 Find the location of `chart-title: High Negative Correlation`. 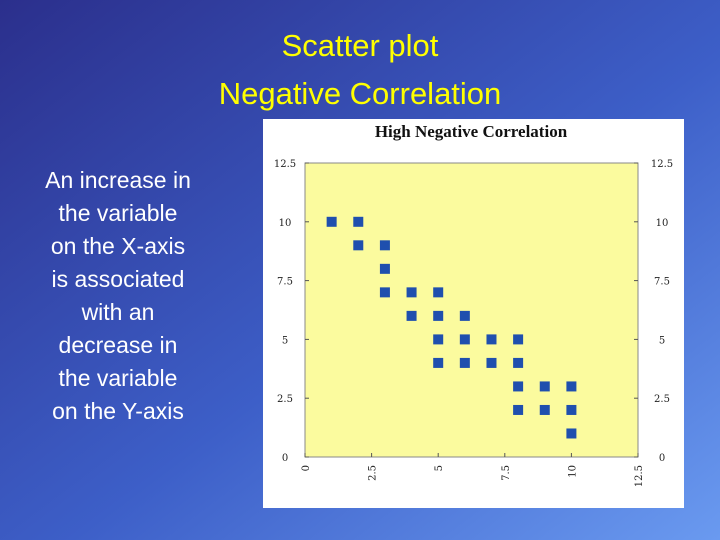

chart-title: High Negative Correlation is located at coordinates (471, 131).